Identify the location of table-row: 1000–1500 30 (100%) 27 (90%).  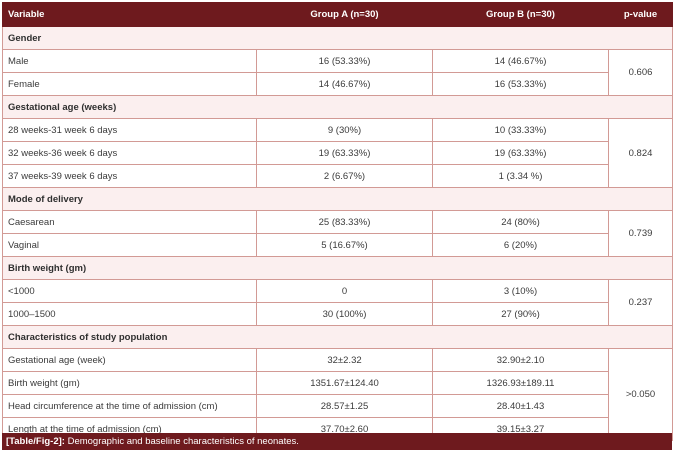
(337, 314).